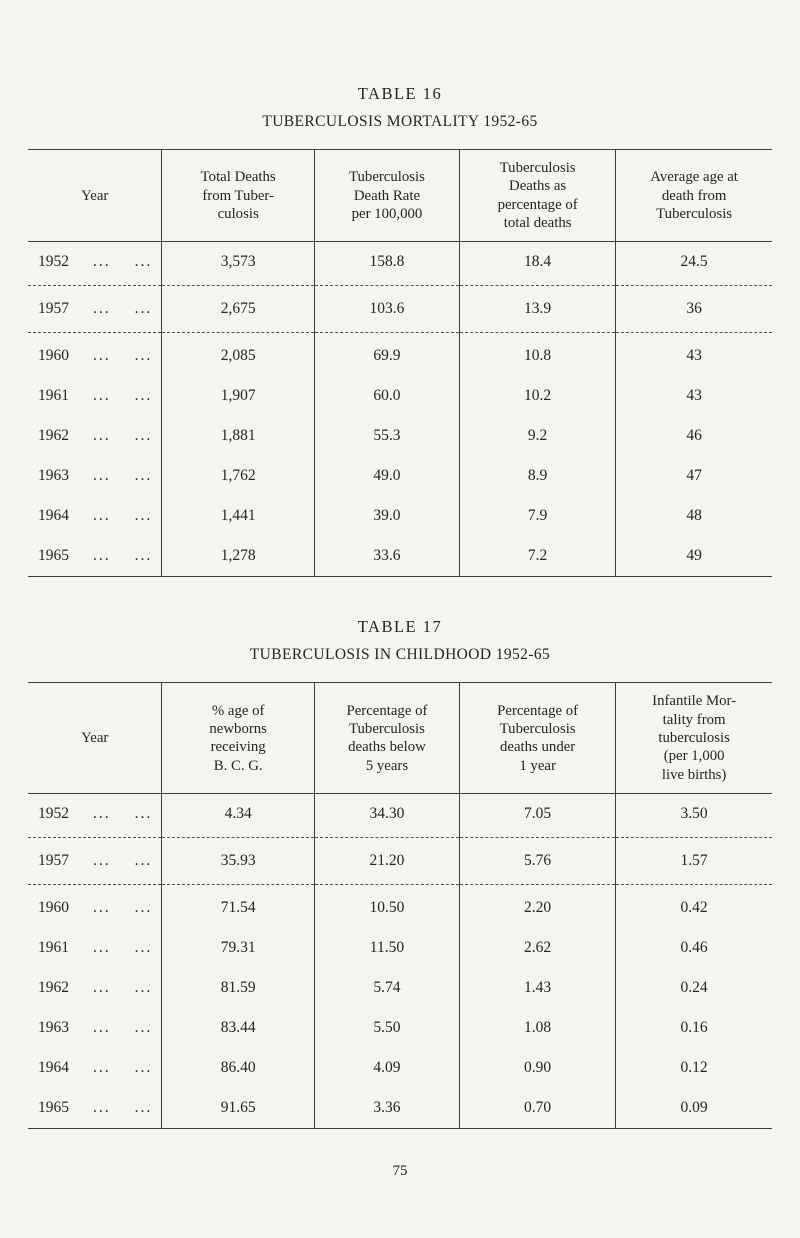 This screenshot has height=1238, width=800. Describe the element at coordinates (400, 1108) in the screenshot. I see `table-row: 1965...... 91.65 3.36 0.70 0.09` at that location.